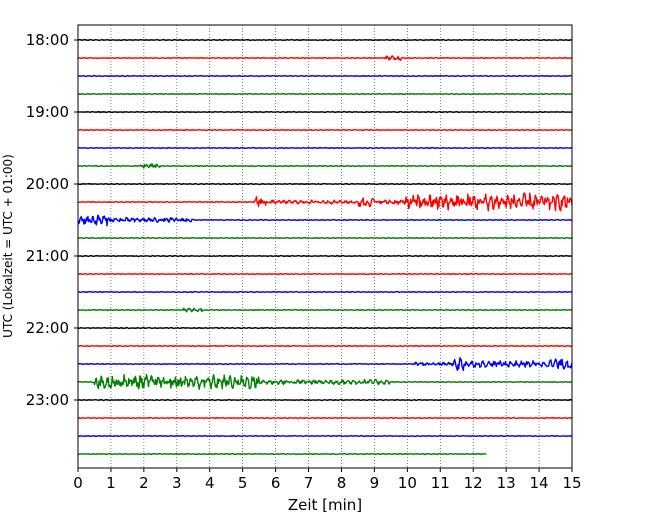 The image size is (650, 520). Describe the element at coordinates (144, 483) in the screenshot. I see `x-tick-label: 2` at that location.